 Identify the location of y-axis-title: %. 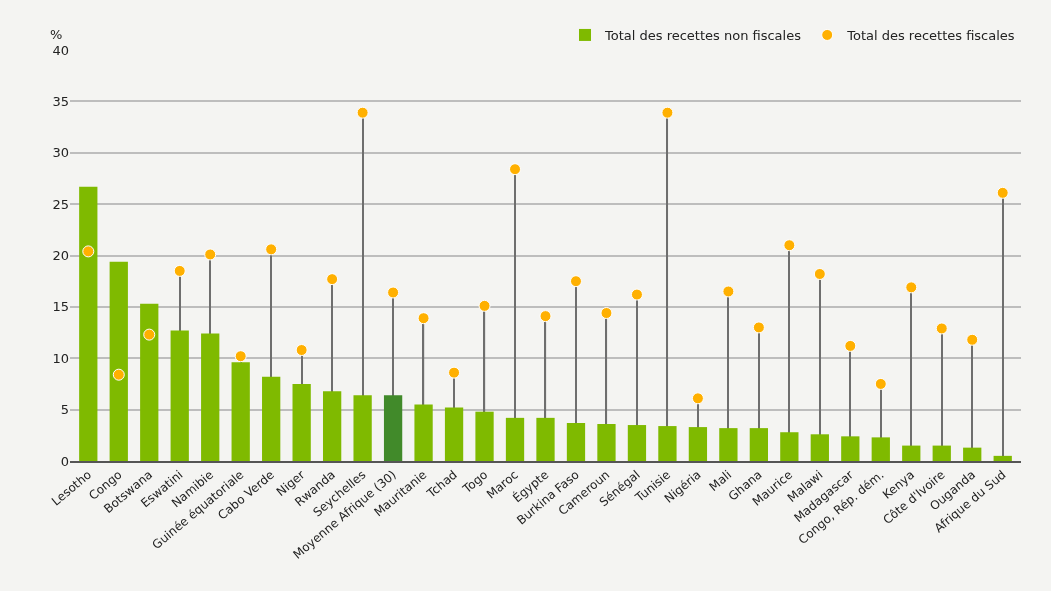
(56, 34).